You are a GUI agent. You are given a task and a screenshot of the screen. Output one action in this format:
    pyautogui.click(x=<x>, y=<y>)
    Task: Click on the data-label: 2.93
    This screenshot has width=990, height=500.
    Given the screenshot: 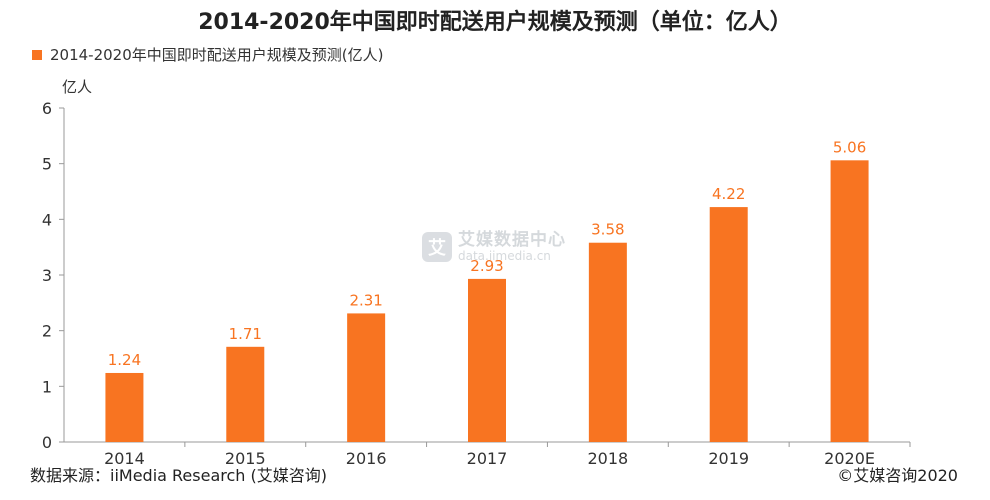 What is the action you would take?
    pyautogui.click(x=486, y=266)
    